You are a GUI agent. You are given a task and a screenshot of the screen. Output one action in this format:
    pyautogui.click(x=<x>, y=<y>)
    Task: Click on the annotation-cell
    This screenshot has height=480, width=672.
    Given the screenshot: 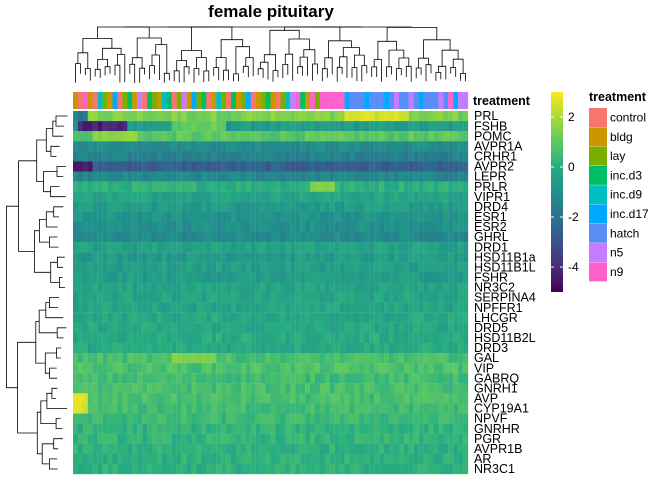 What is the action you would take?
    pyautogui.click(x=125, y=100)
    